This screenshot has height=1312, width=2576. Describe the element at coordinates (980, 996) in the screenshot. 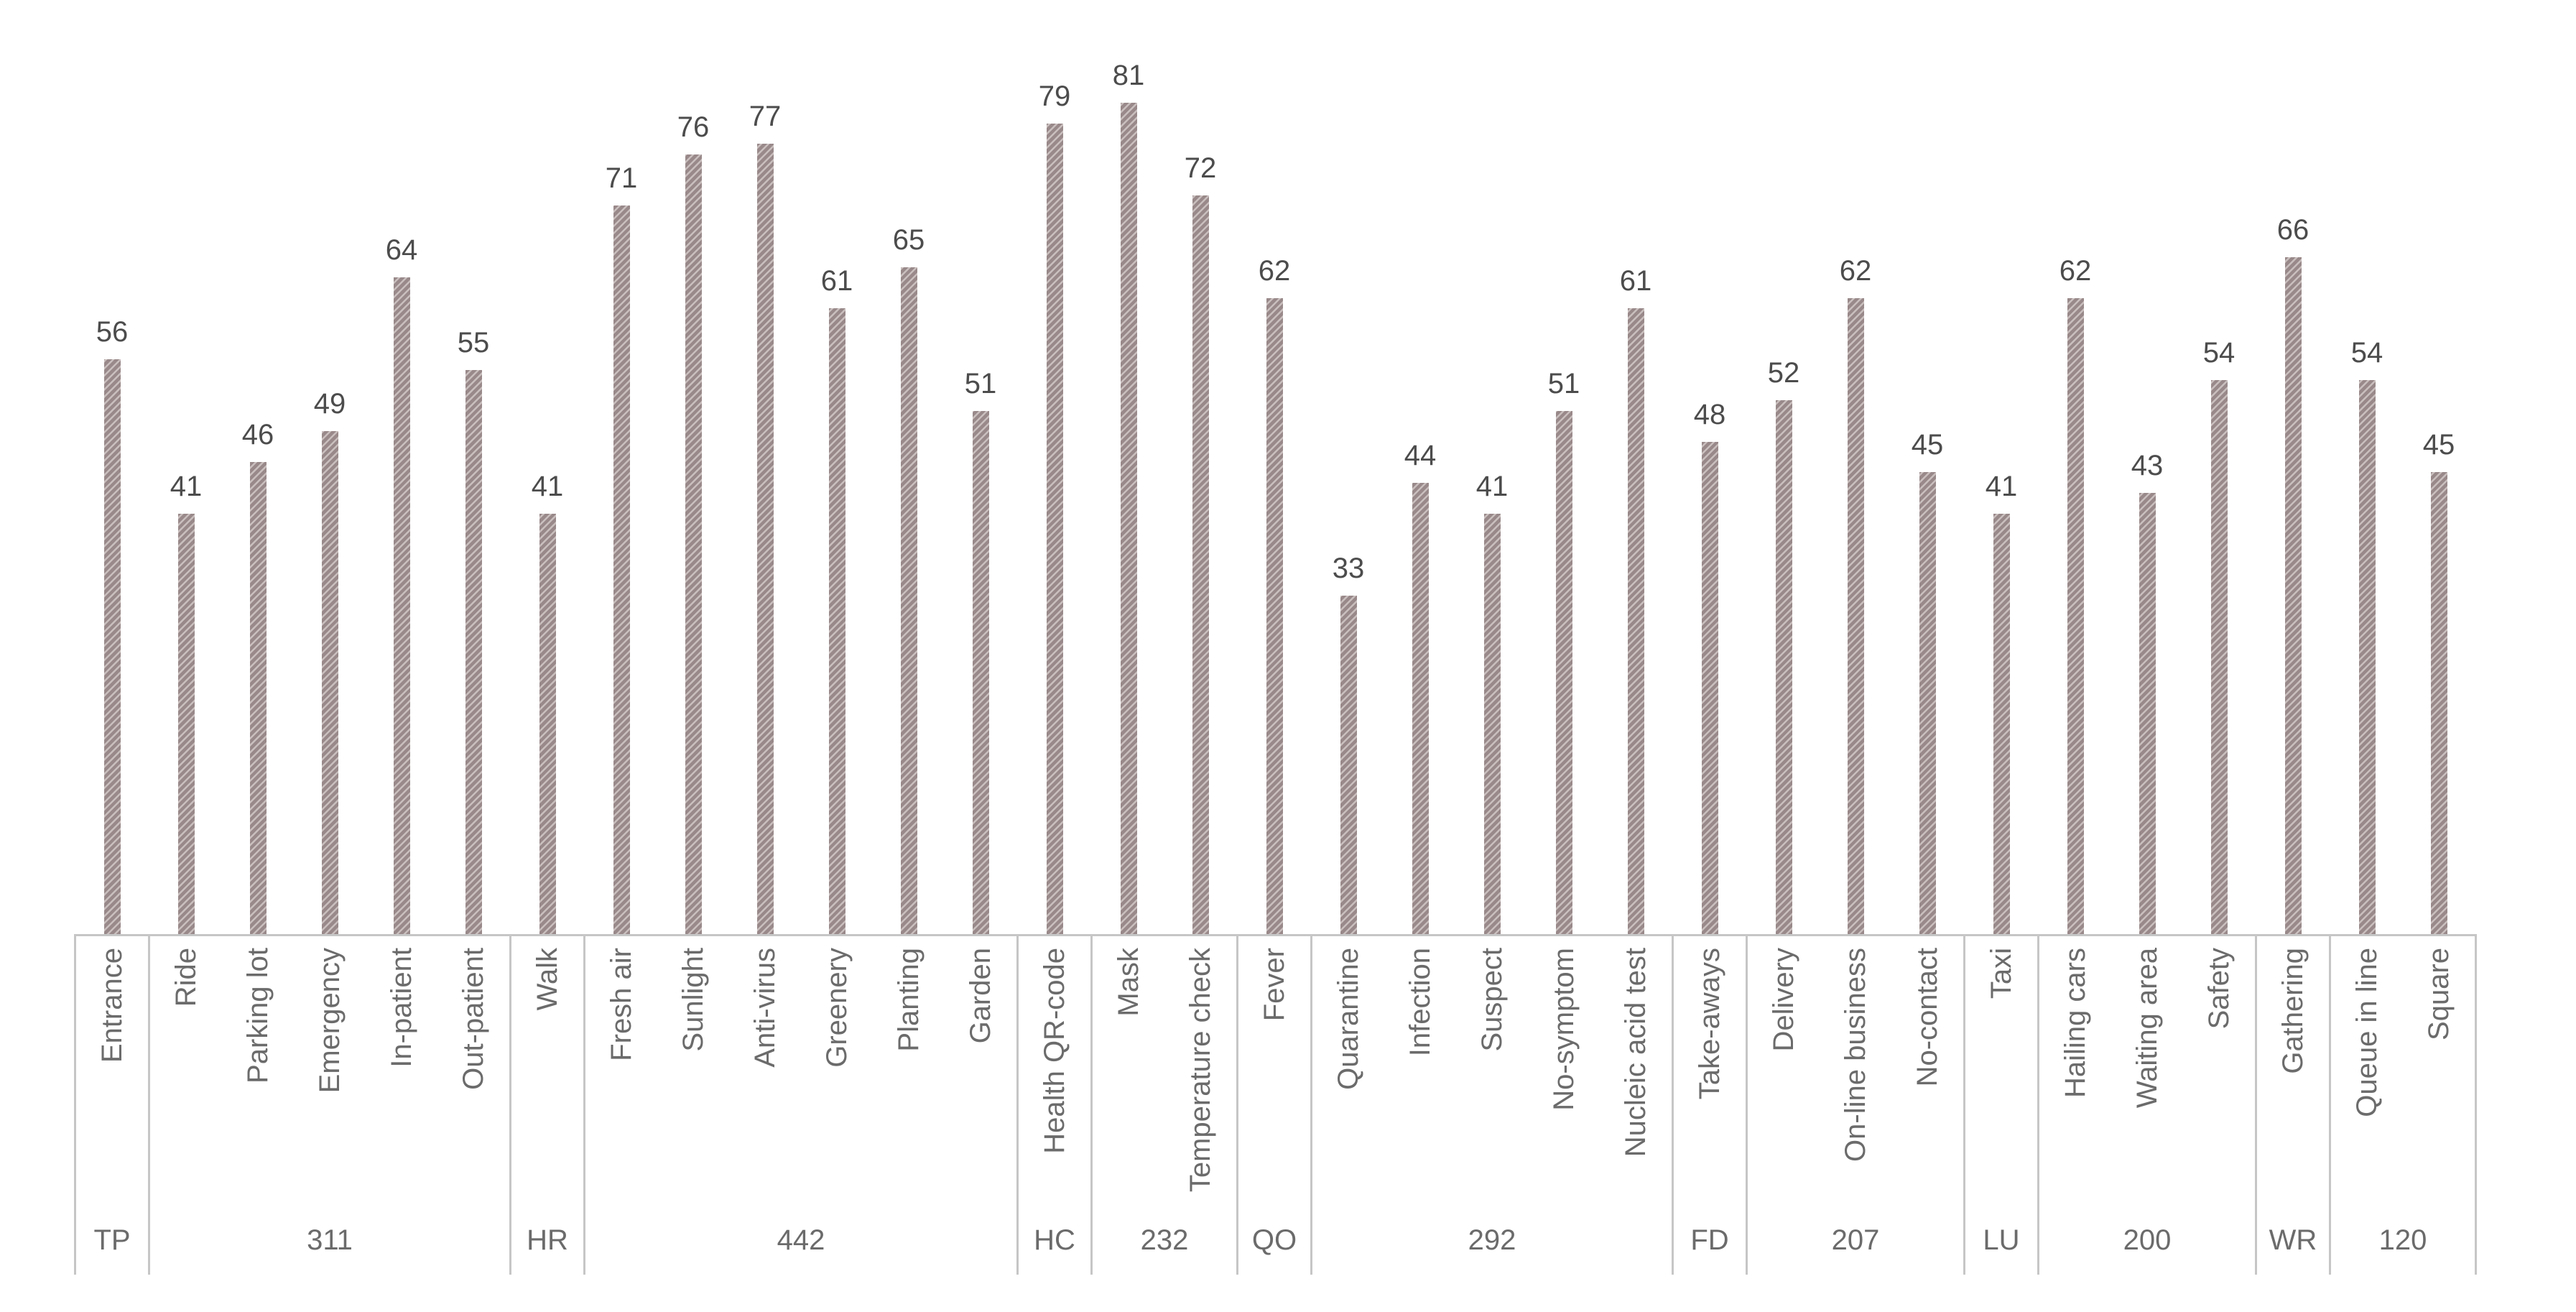

I see `category-label: Garden` at that location.